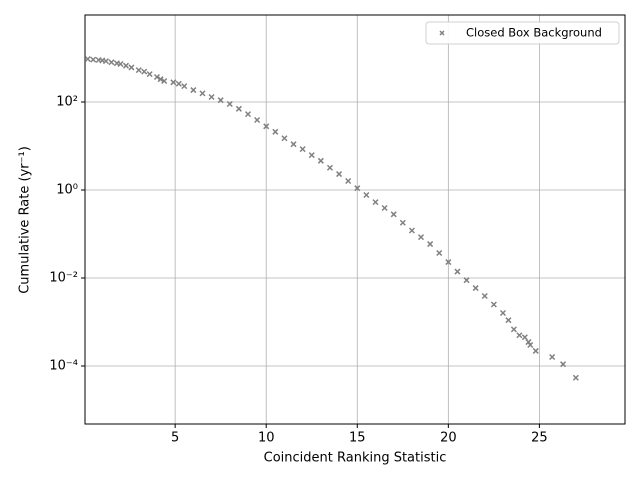  I want to click on legend-box, so click(522, 33).